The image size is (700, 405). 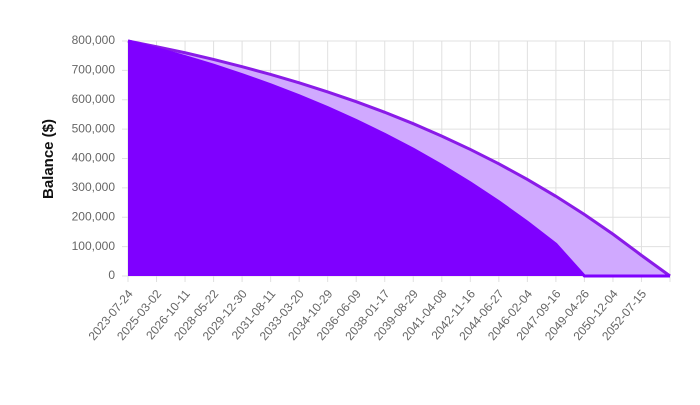 I want to click on y-tick-label: 400,000, so click(x=94, y=158).